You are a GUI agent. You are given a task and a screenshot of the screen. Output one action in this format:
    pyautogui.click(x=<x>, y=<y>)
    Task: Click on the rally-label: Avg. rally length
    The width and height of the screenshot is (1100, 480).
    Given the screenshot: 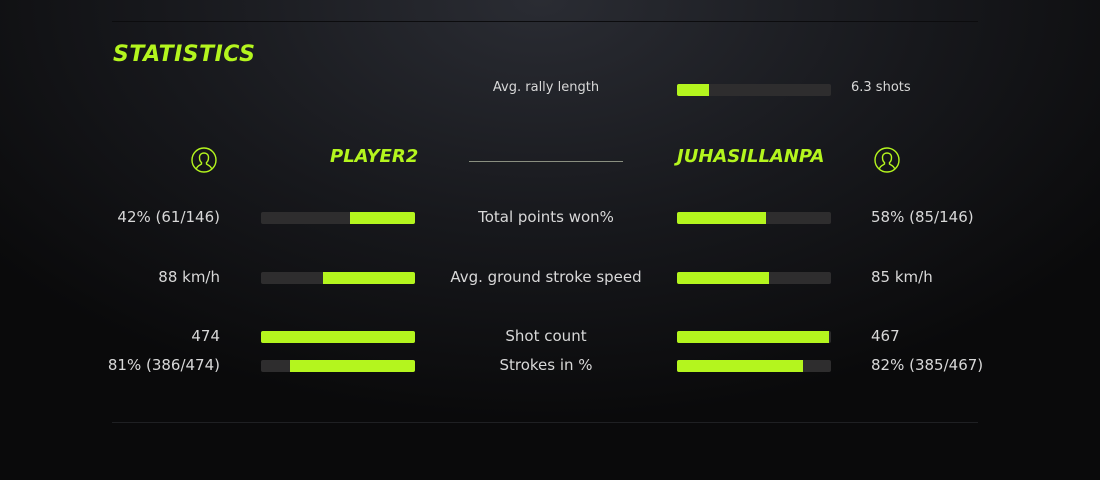 What is the action you would take?
    pyautogui.click(x=546, y=87)
    